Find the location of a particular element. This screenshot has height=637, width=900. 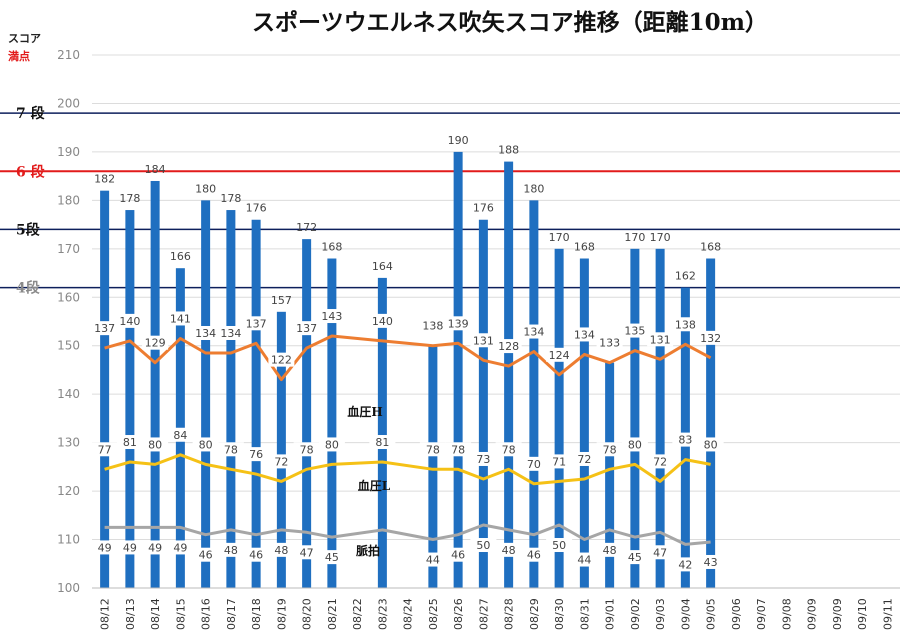

x-tick-label: 08/21 is located at coordinates (332, 614).